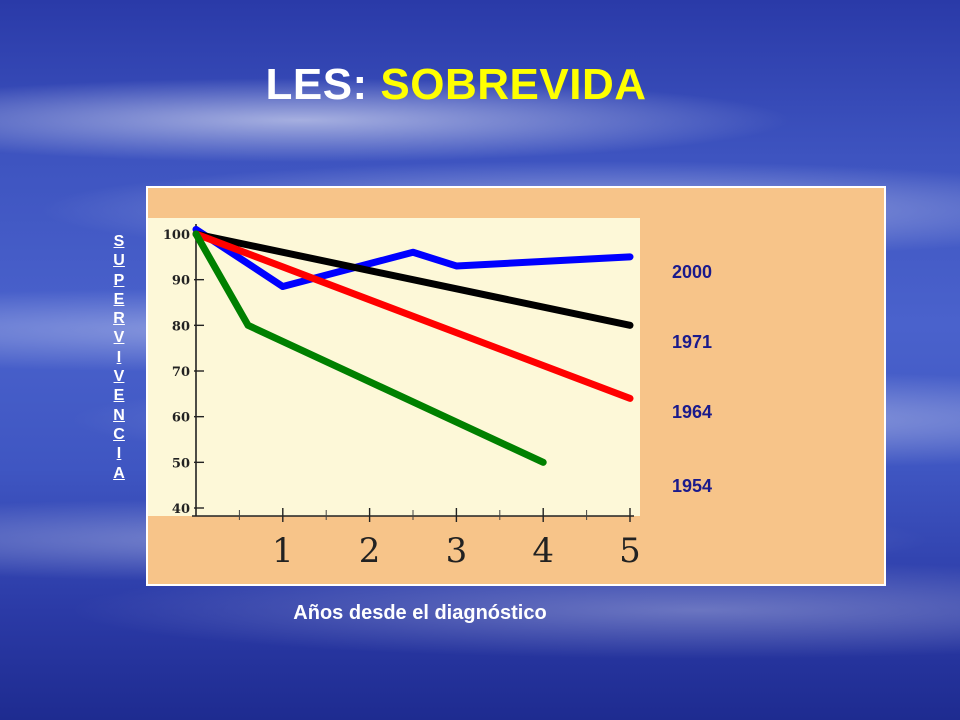 This screenshot has height=720, width=960. What do you see at coordinates (513, 84) in the screenshot?
I see `title-part-sobrevida: SOBREVIDA` at bounding box center [513, 84].